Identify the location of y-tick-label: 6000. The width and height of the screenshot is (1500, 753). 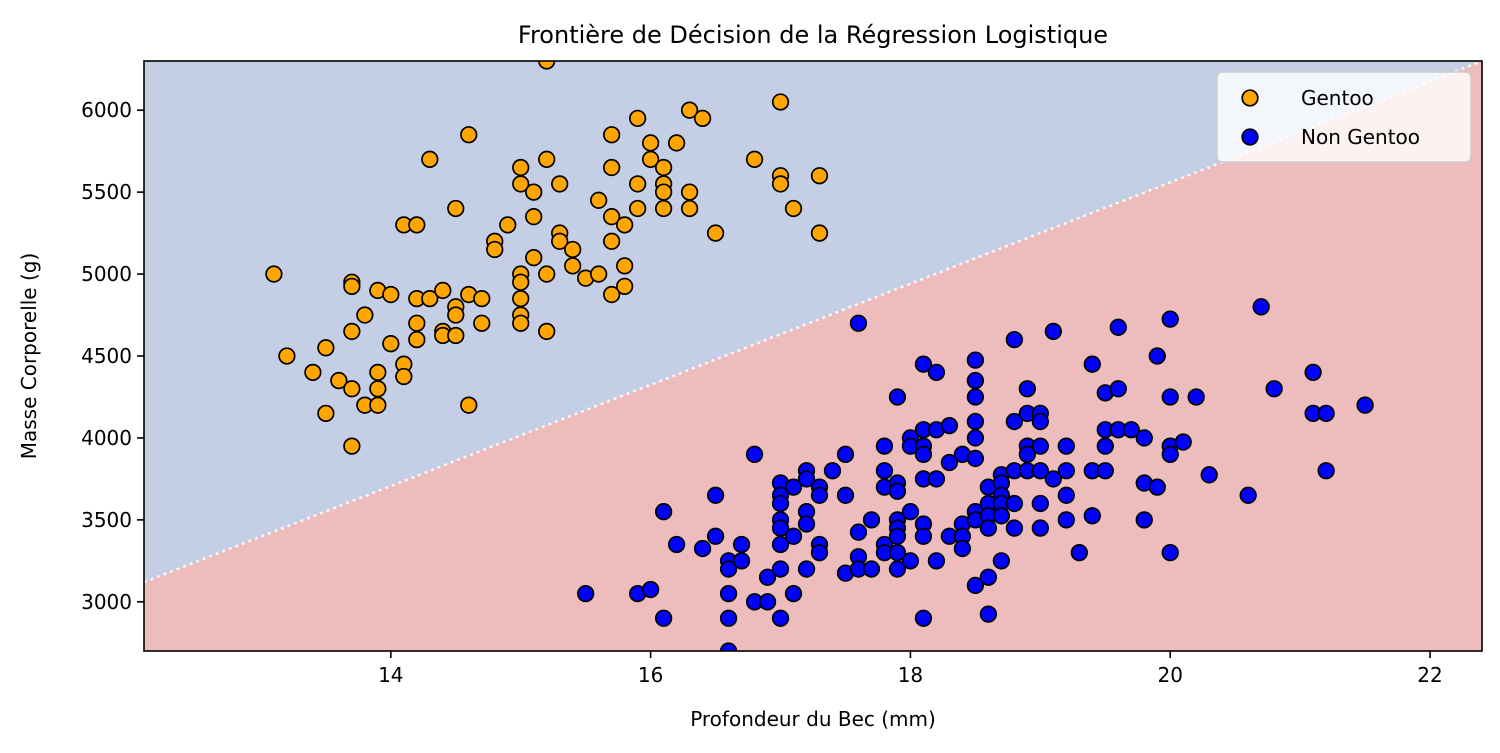
(106, 110).